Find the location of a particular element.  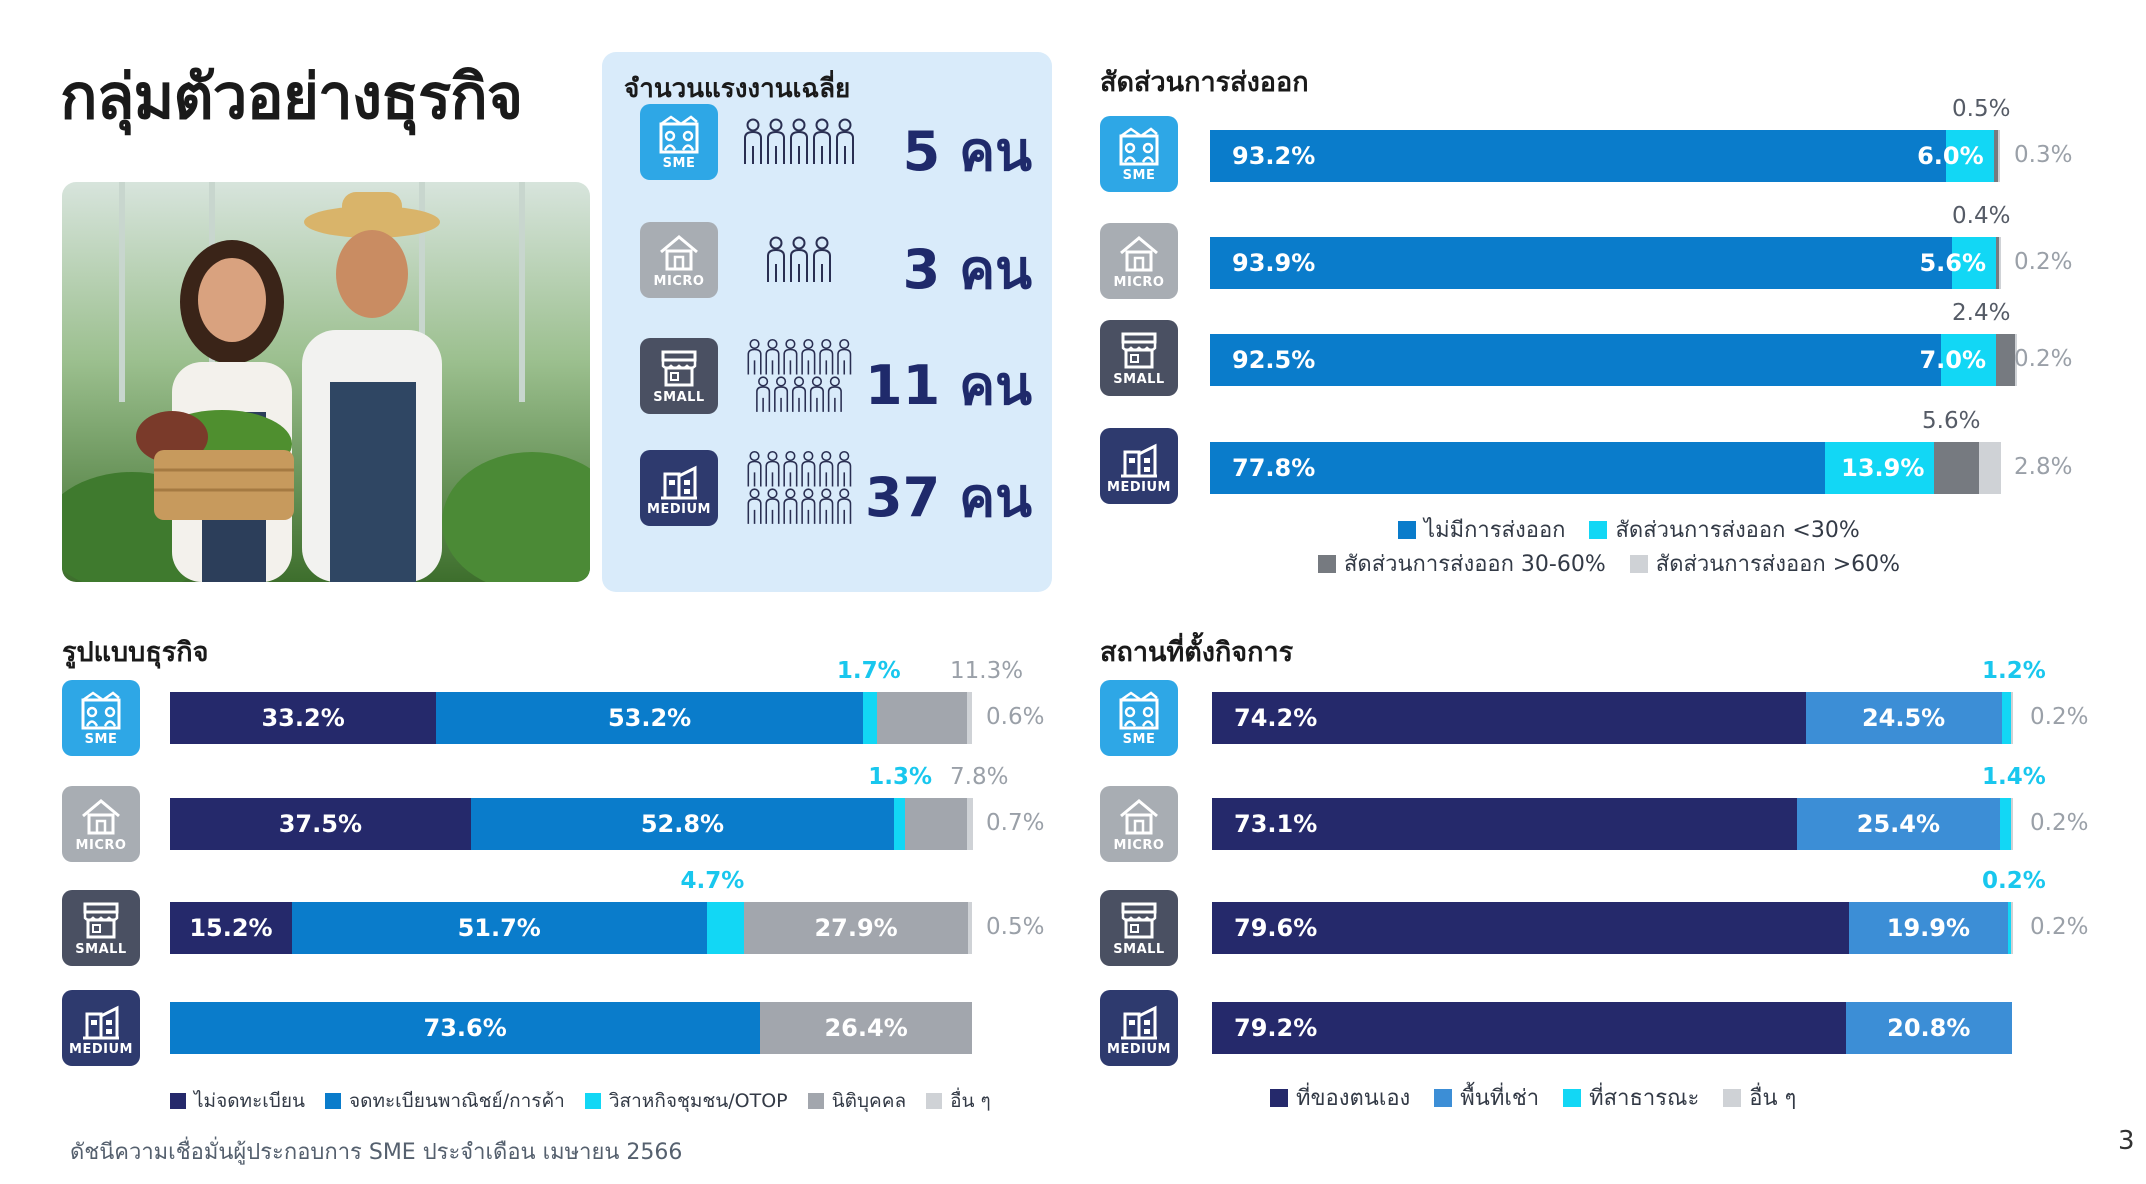

shop-icon is located at coordinates (101, 920).